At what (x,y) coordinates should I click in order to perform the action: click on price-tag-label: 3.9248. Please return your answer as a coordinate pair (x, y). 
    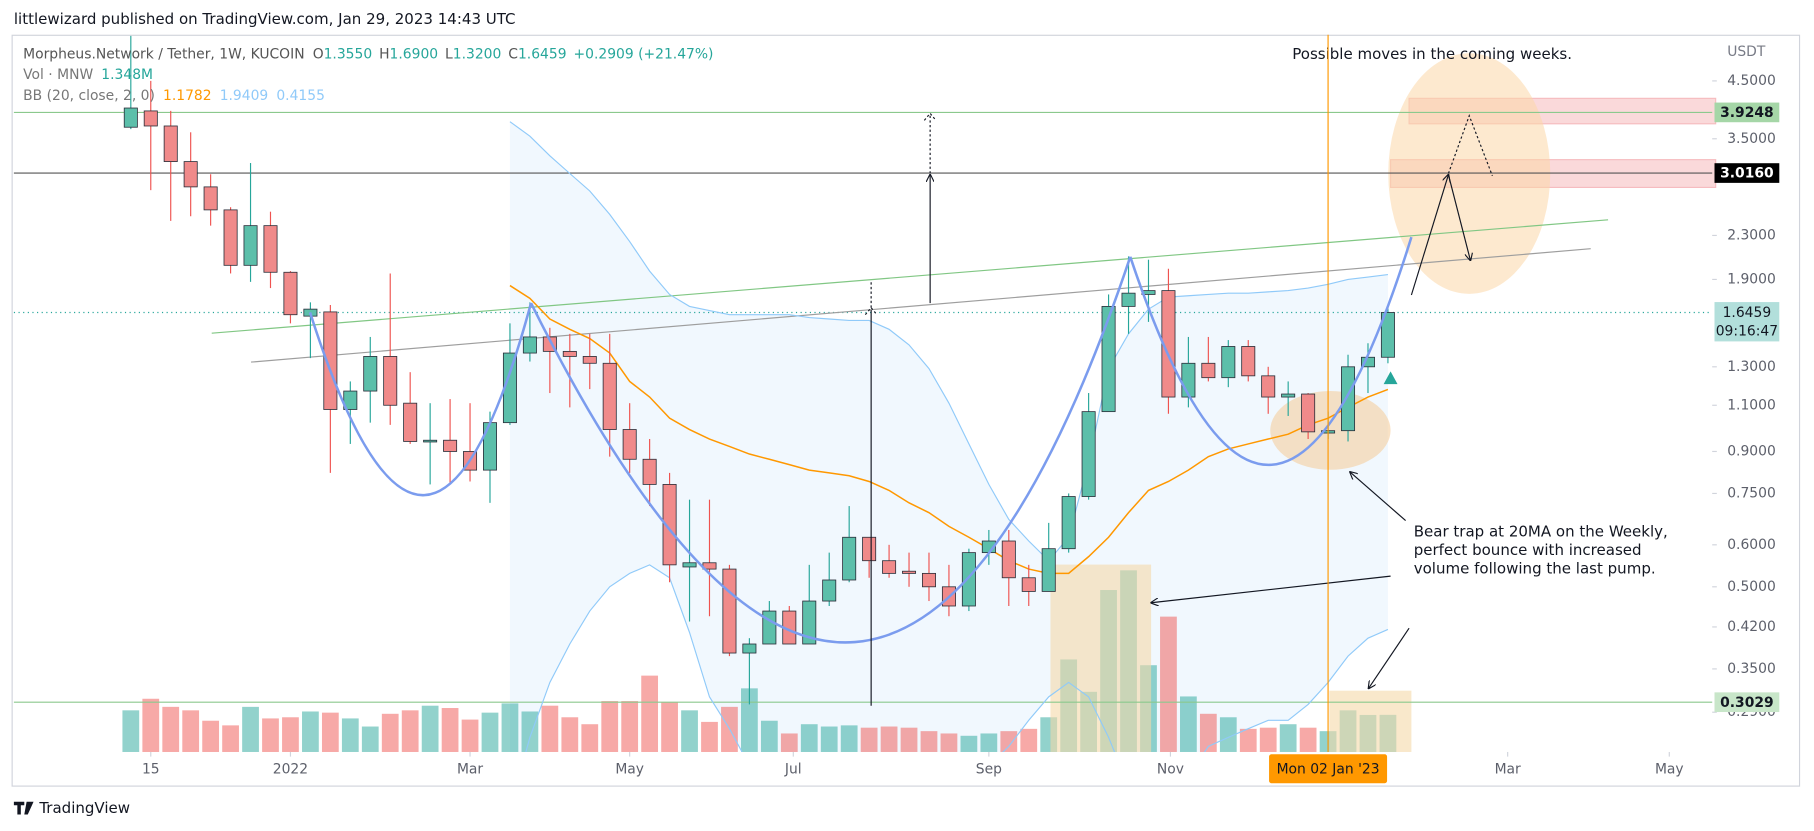
    Looking at the image, I should click on (1747, 113).